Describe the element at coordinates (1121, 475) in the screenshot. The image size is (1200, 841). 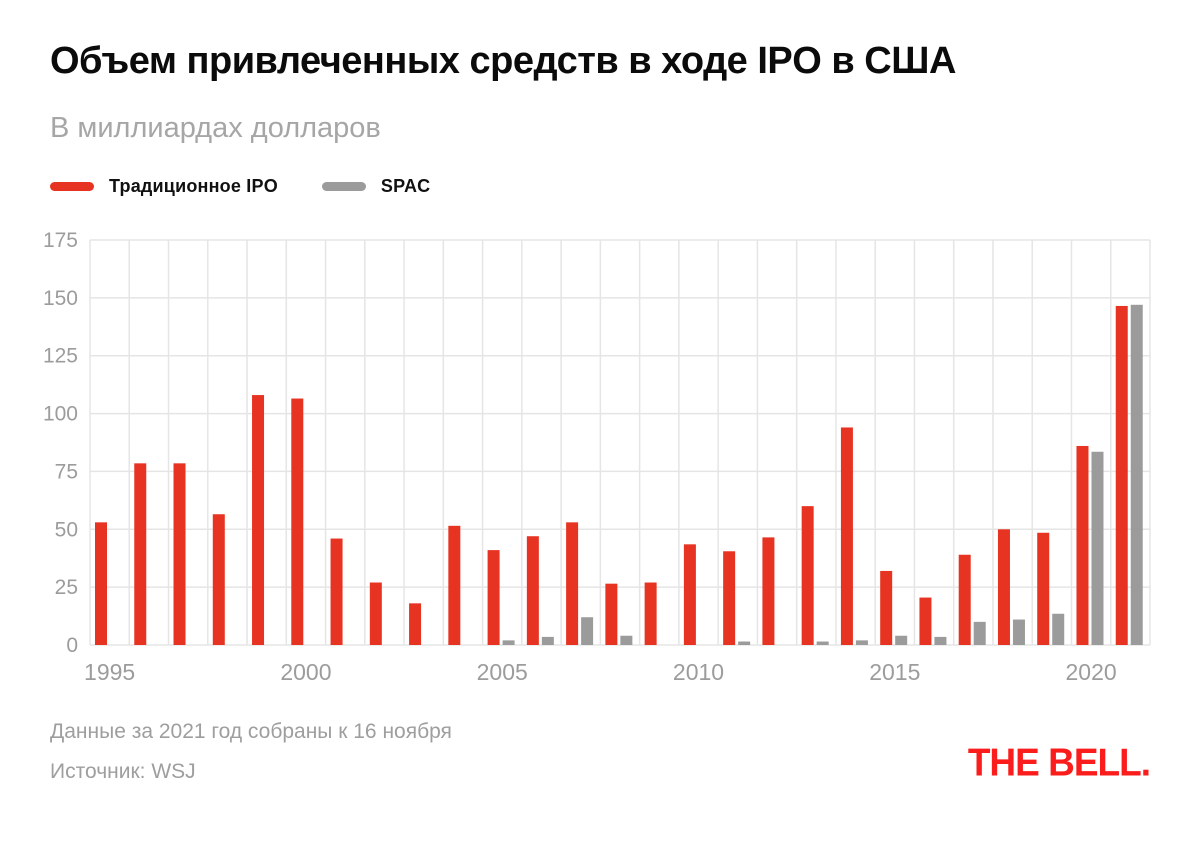
I see `bar-traditional-ipo-2021` at that location.